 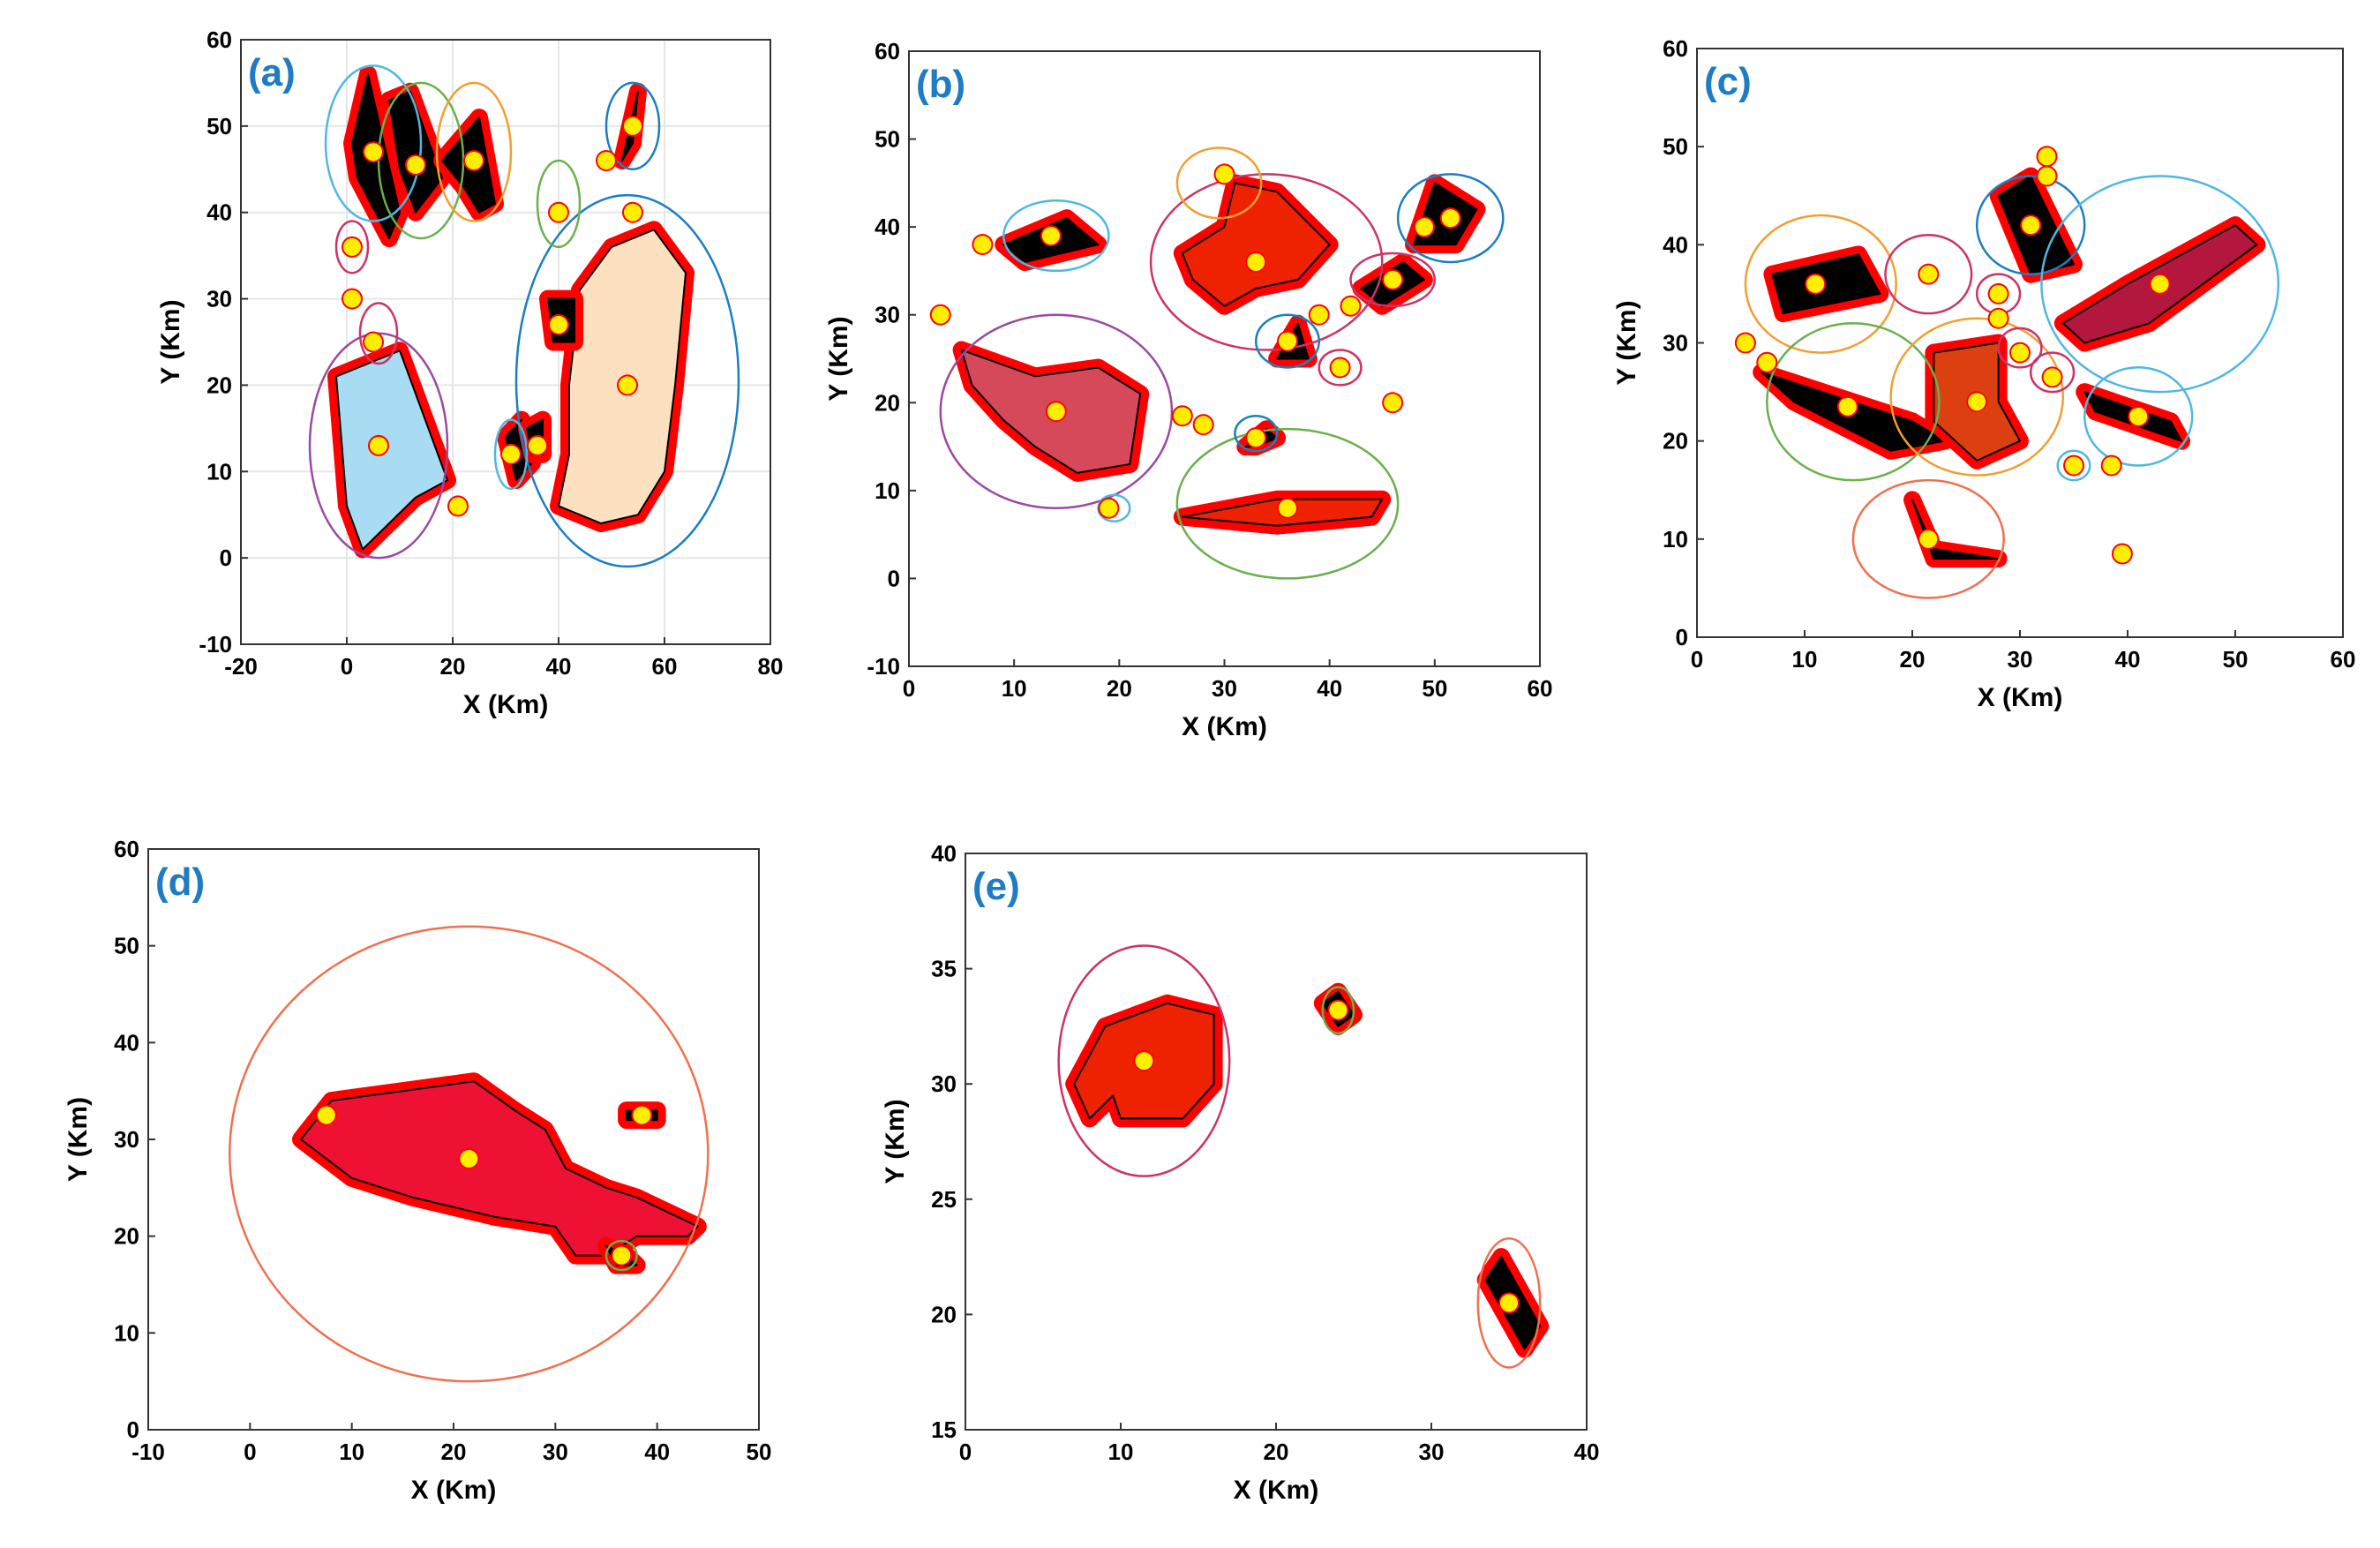 What do you see at coordinates (347, 666) in the screenshot?
I see `x-tick-label: 0` at bounding box center [347, 666].